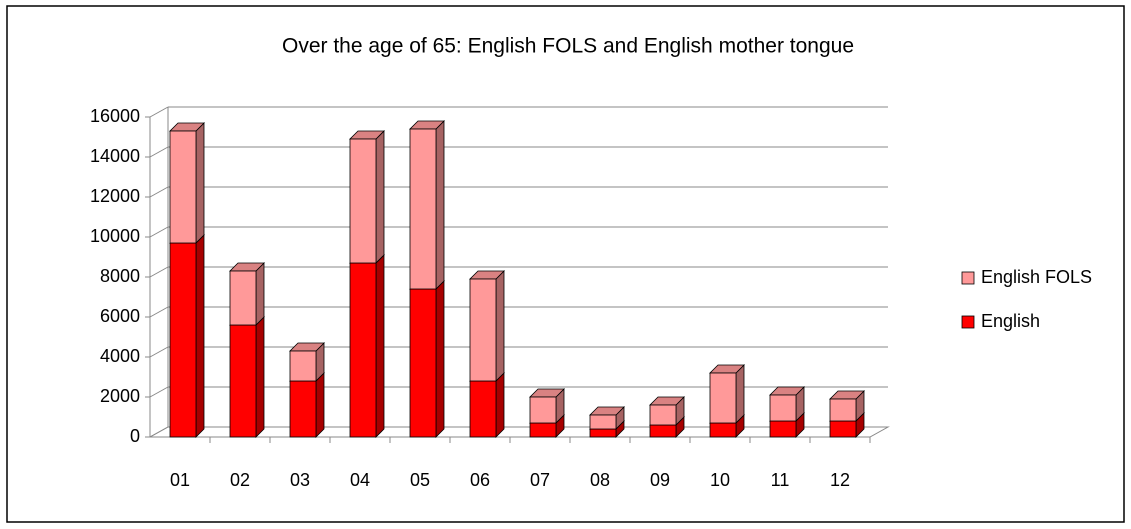 The height and width of the screenshot is (529, 1131). Describe the element at coordinates (780, 480) in the screenshot. I see `x-tick-label: 11` at that location.